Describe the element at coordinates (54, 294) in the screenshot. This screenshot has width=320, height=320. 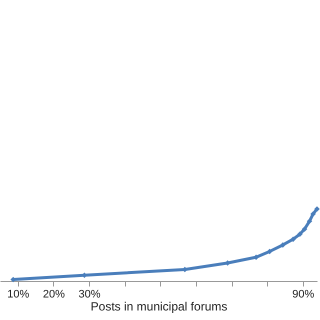
I see `x-tick-label: 20%` at that location.